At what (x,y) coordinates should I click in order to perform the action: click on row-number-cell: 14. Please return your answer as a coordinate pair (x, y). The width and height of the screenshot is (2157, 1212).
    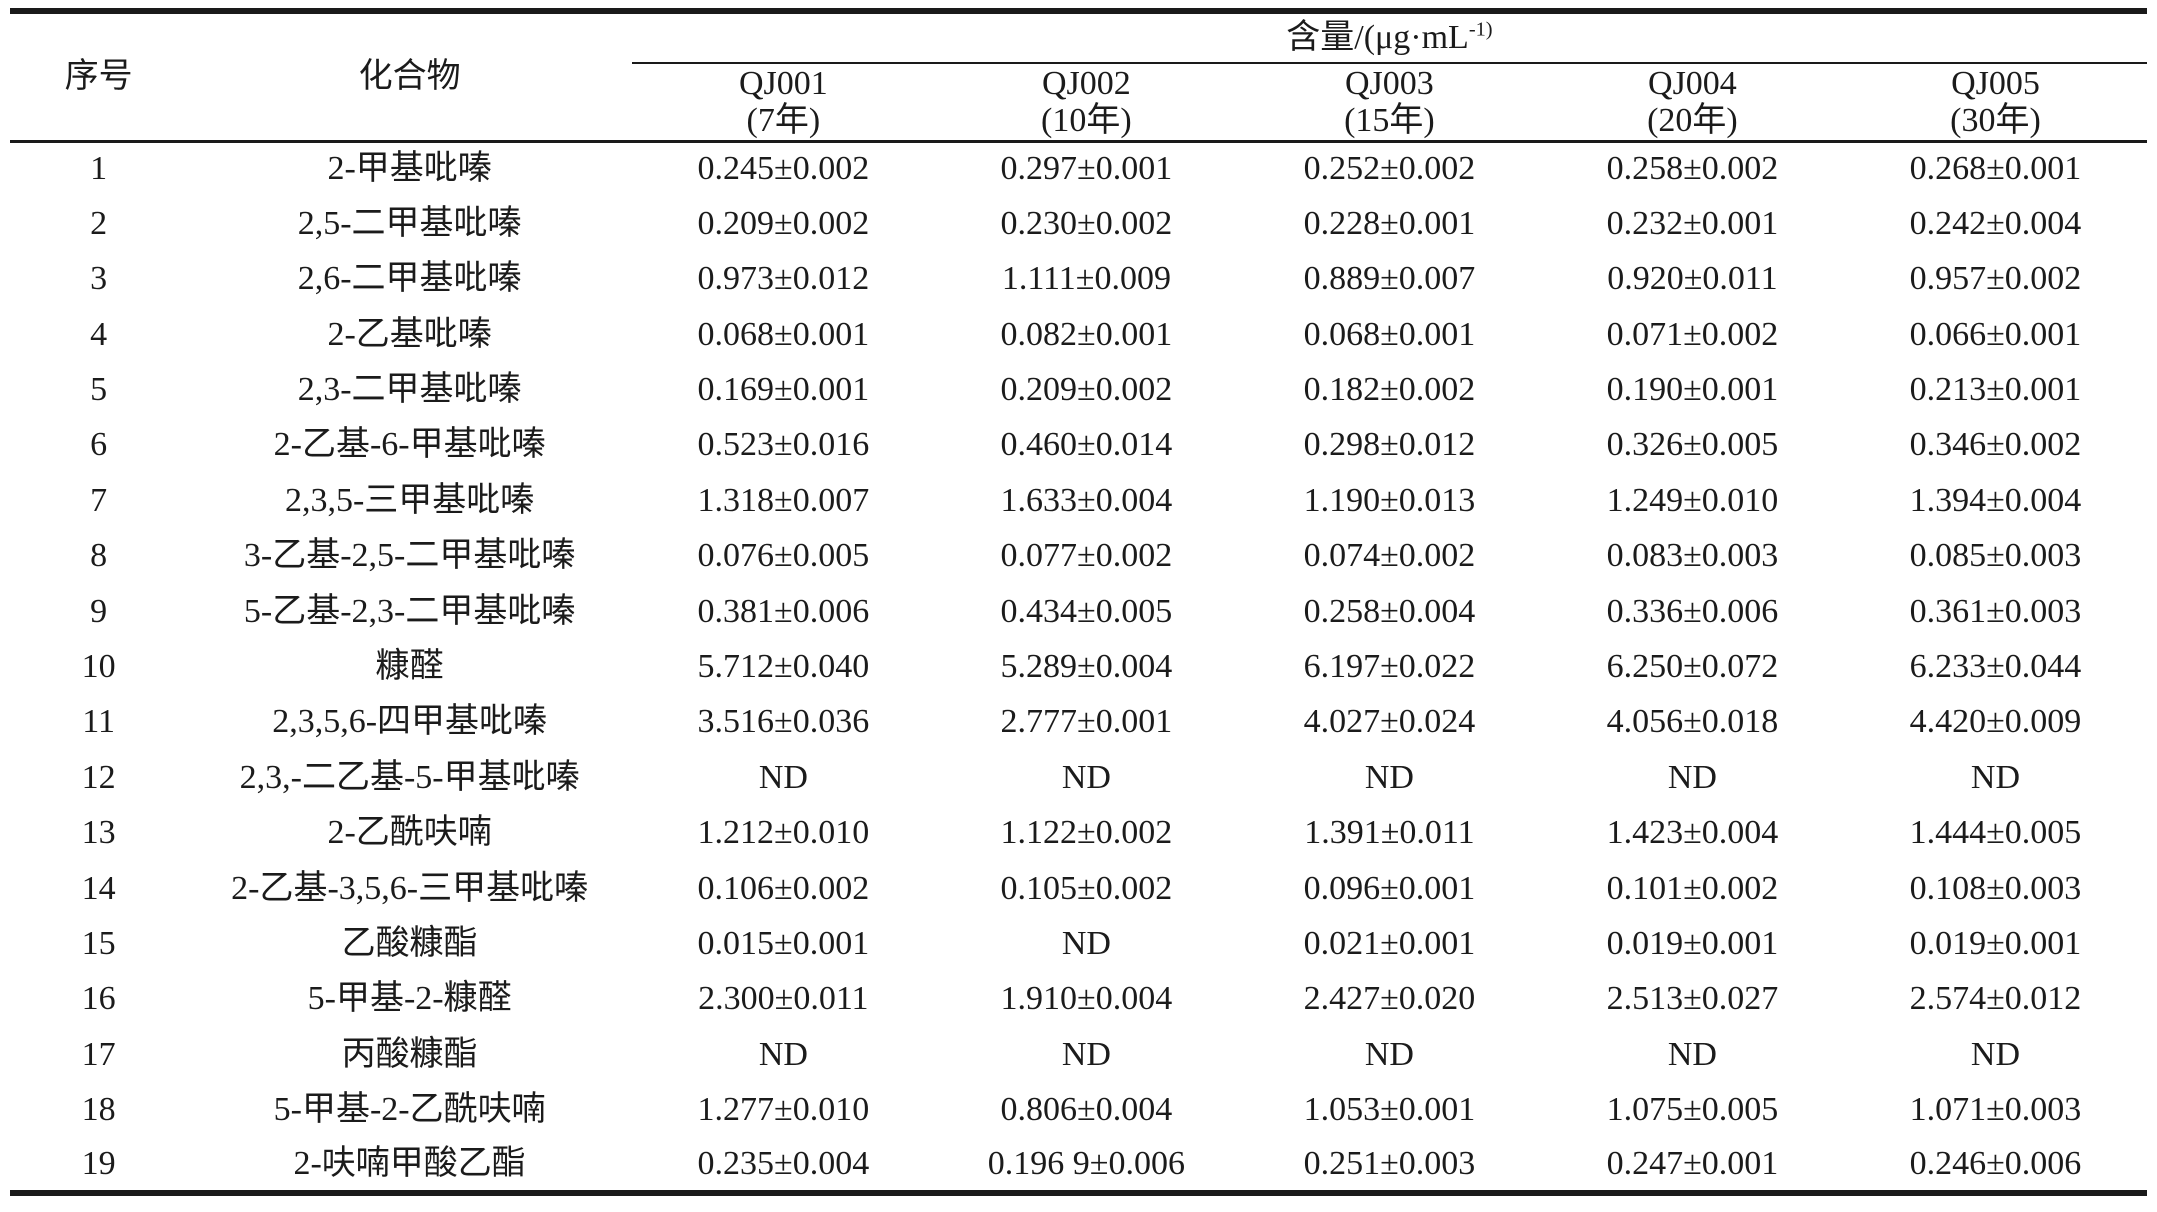
    Looking at the image, I should click on (98, 888).